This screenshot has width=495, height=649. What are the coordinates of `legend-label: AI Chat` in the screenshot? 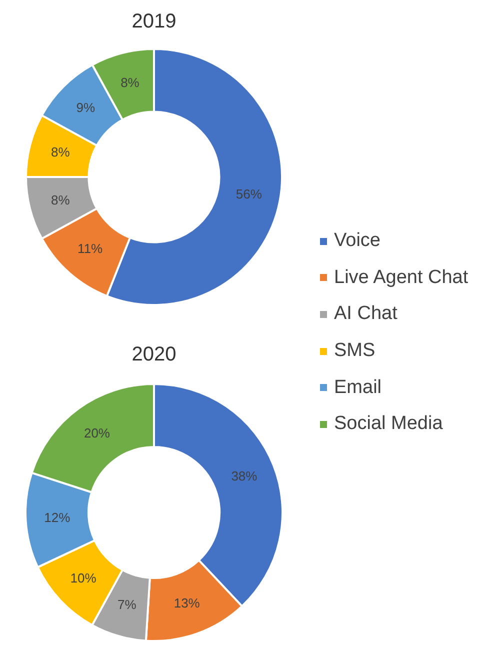 It's located at (366, 314).